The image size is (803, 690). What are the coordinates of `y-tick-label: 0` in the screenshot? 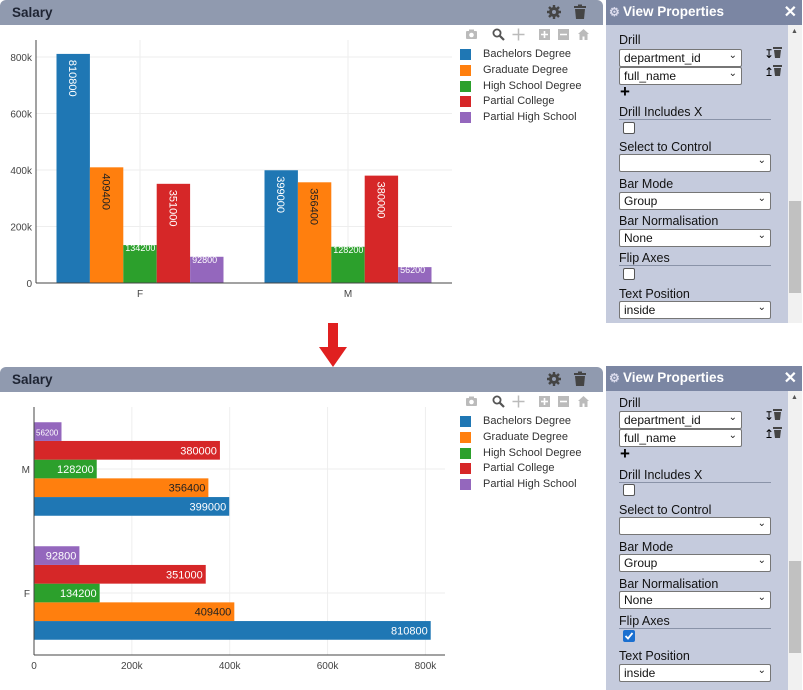 It's located at (29, 284).